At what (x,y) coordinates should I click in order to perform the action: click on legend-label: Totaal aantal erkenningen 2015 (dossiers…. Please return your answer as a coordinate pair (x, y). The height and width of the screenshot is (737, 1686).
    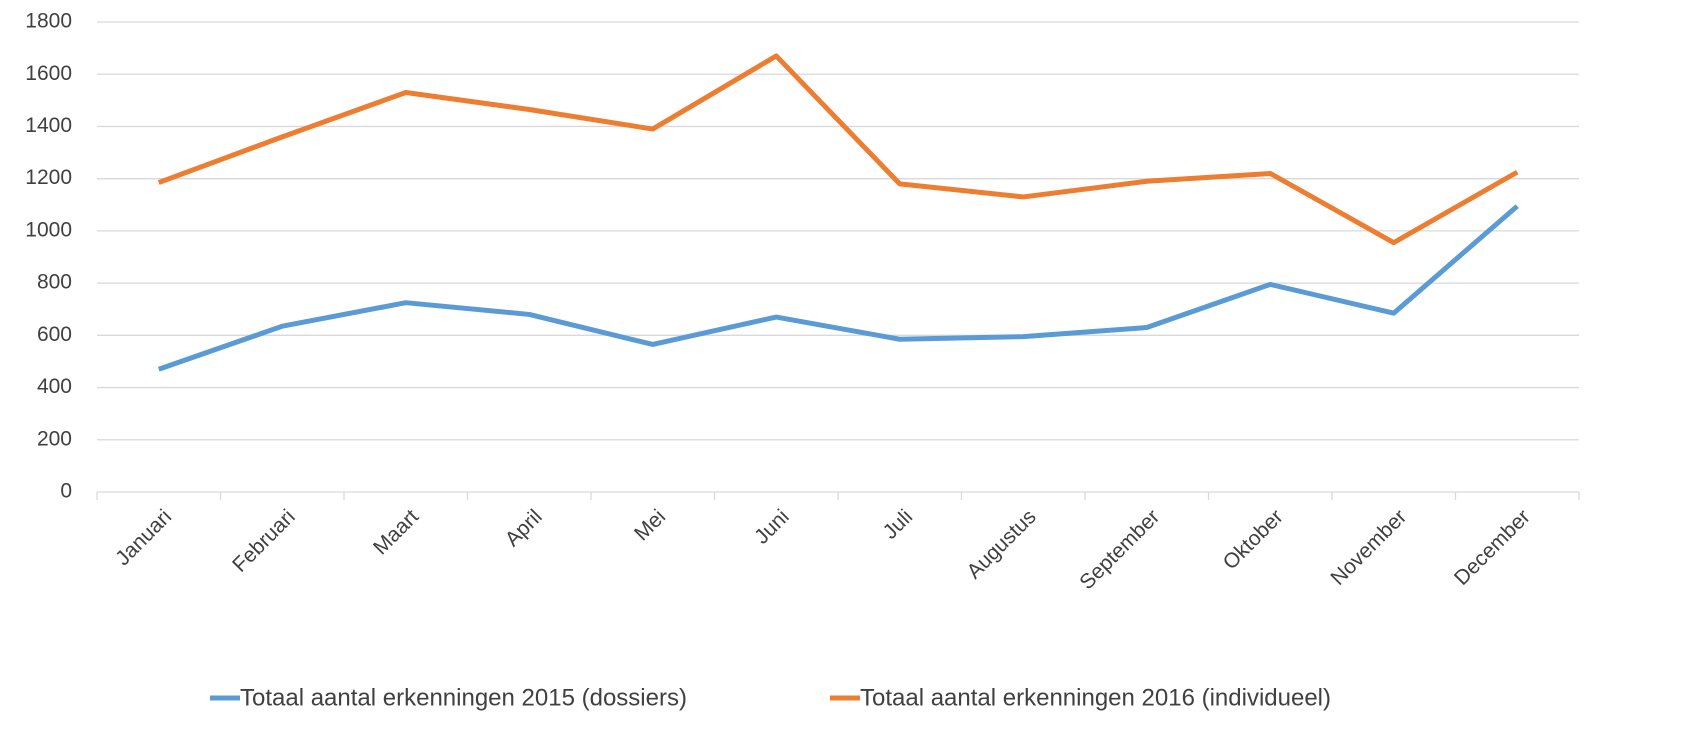
    Looking at the image, I should click on (463, 697).